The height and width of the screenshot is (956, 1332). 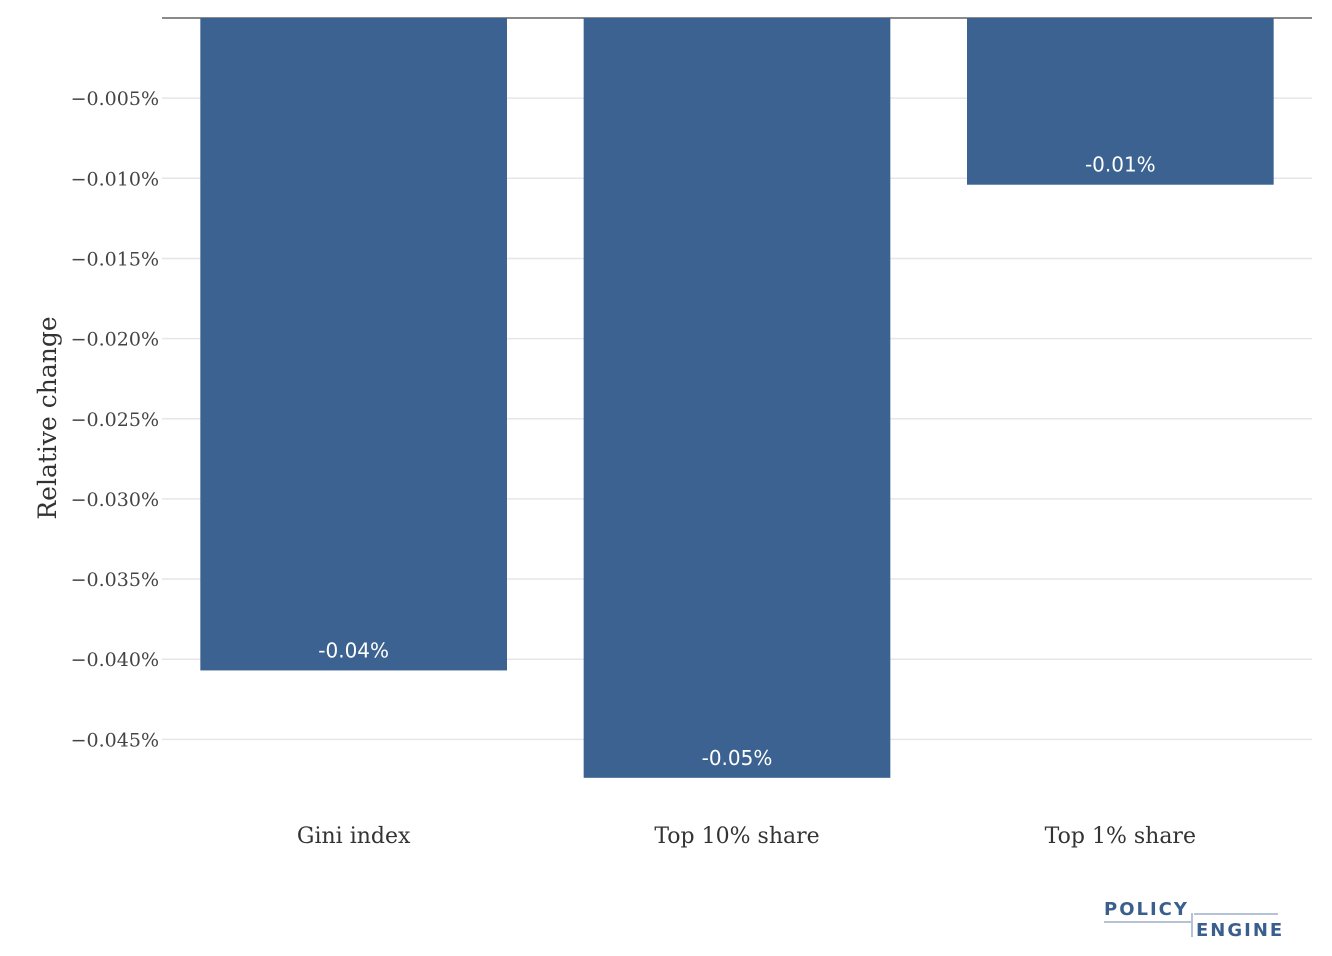 I want to click on x-category-label: Gini index, so click(x=354, y=836).